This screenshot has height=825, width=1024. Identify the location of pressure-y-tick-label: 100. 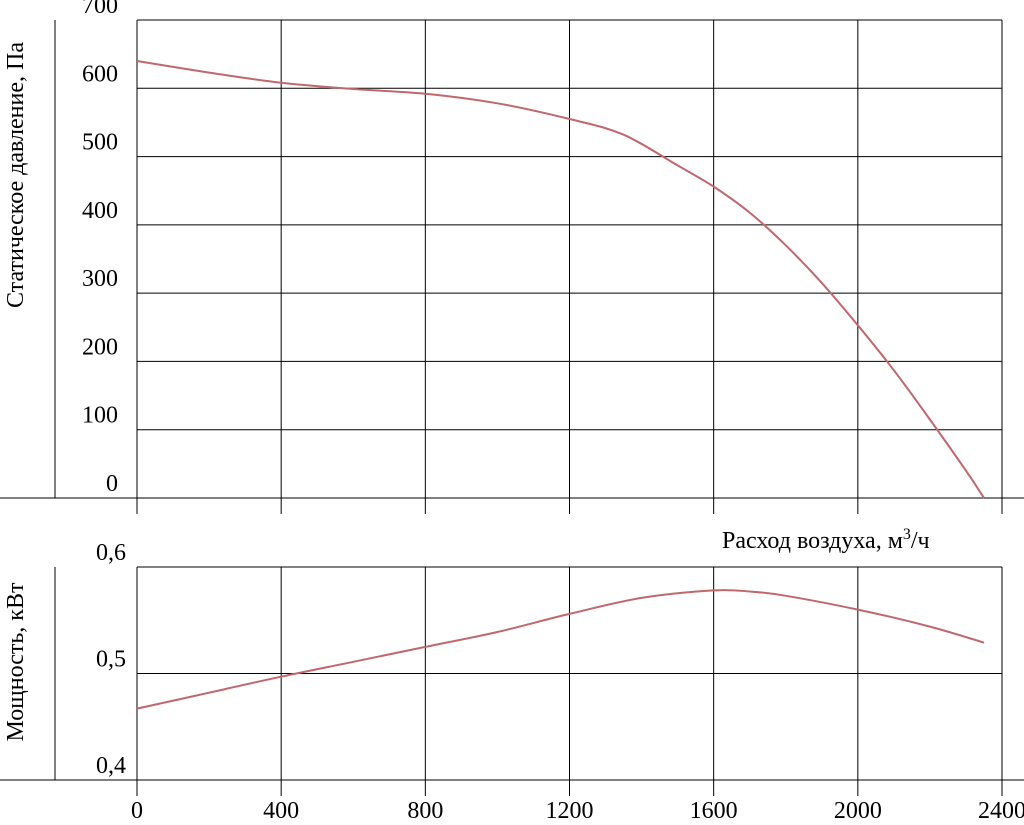
(100, 416).